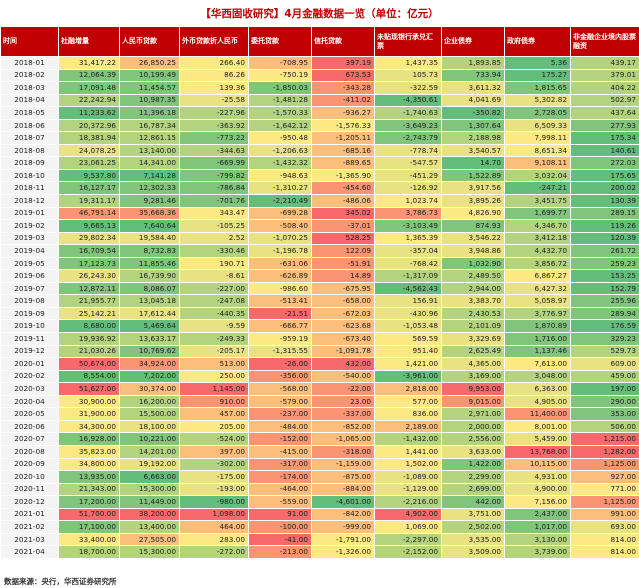 This screenshot has width=639, height=588. I want to click on row-value-cell: 569.59, so click(408, 339).